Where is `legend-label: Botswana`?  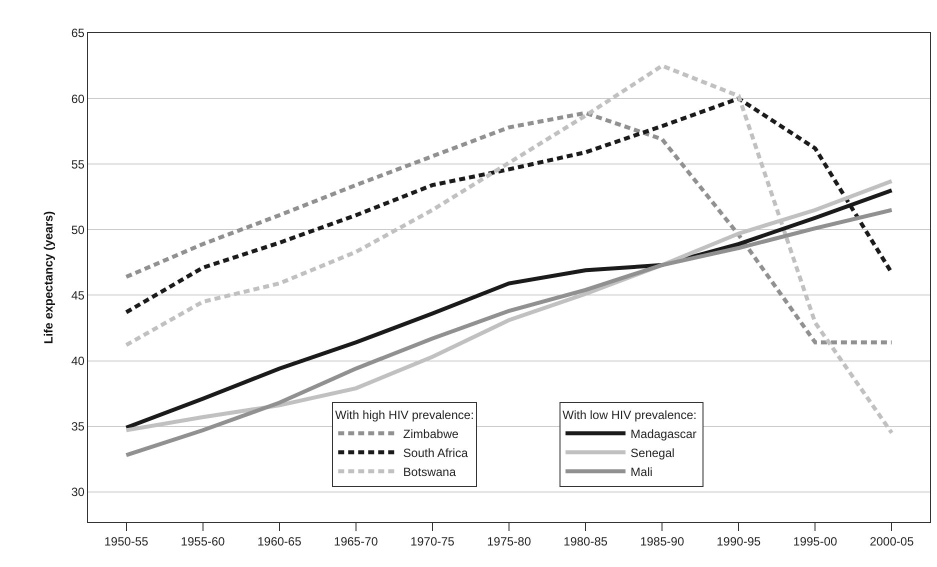
legend-label: Botswana is located at coordinates (429, 471).